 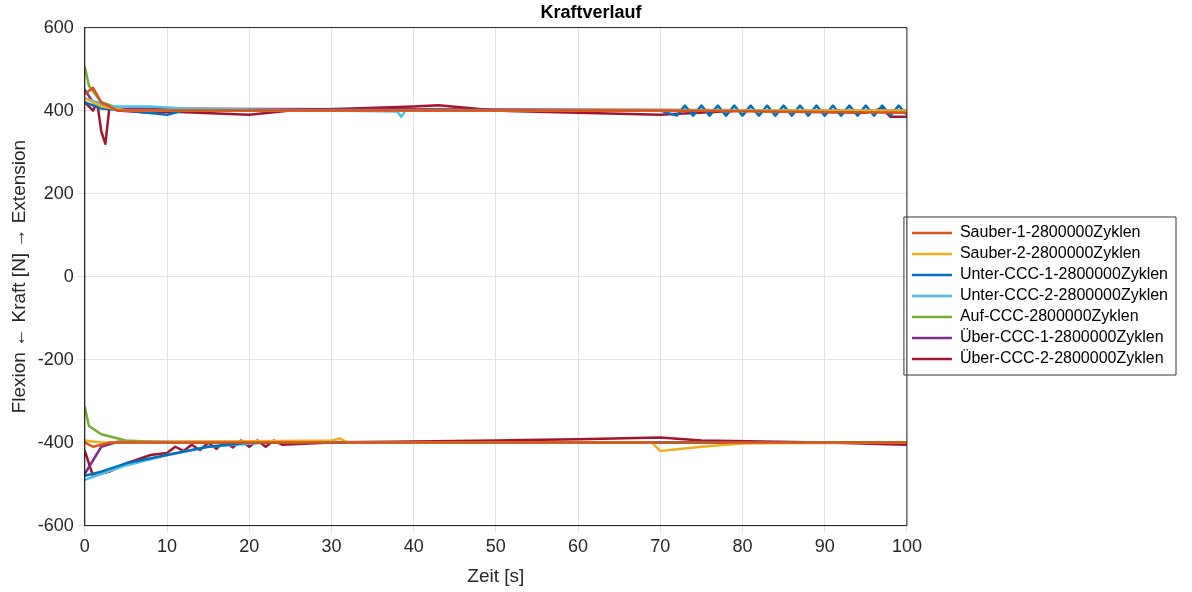 I want to click on x-tick-label: 30, so click(x=331, y=546).